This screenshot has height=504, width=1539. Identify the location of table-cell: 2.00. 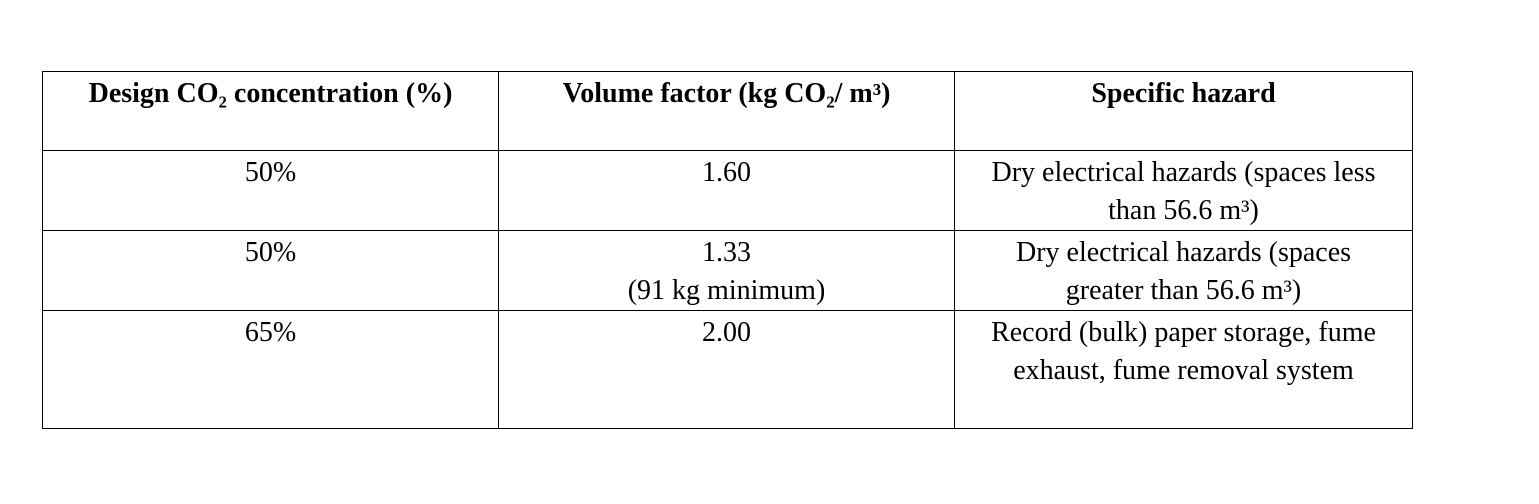
(726, 369).